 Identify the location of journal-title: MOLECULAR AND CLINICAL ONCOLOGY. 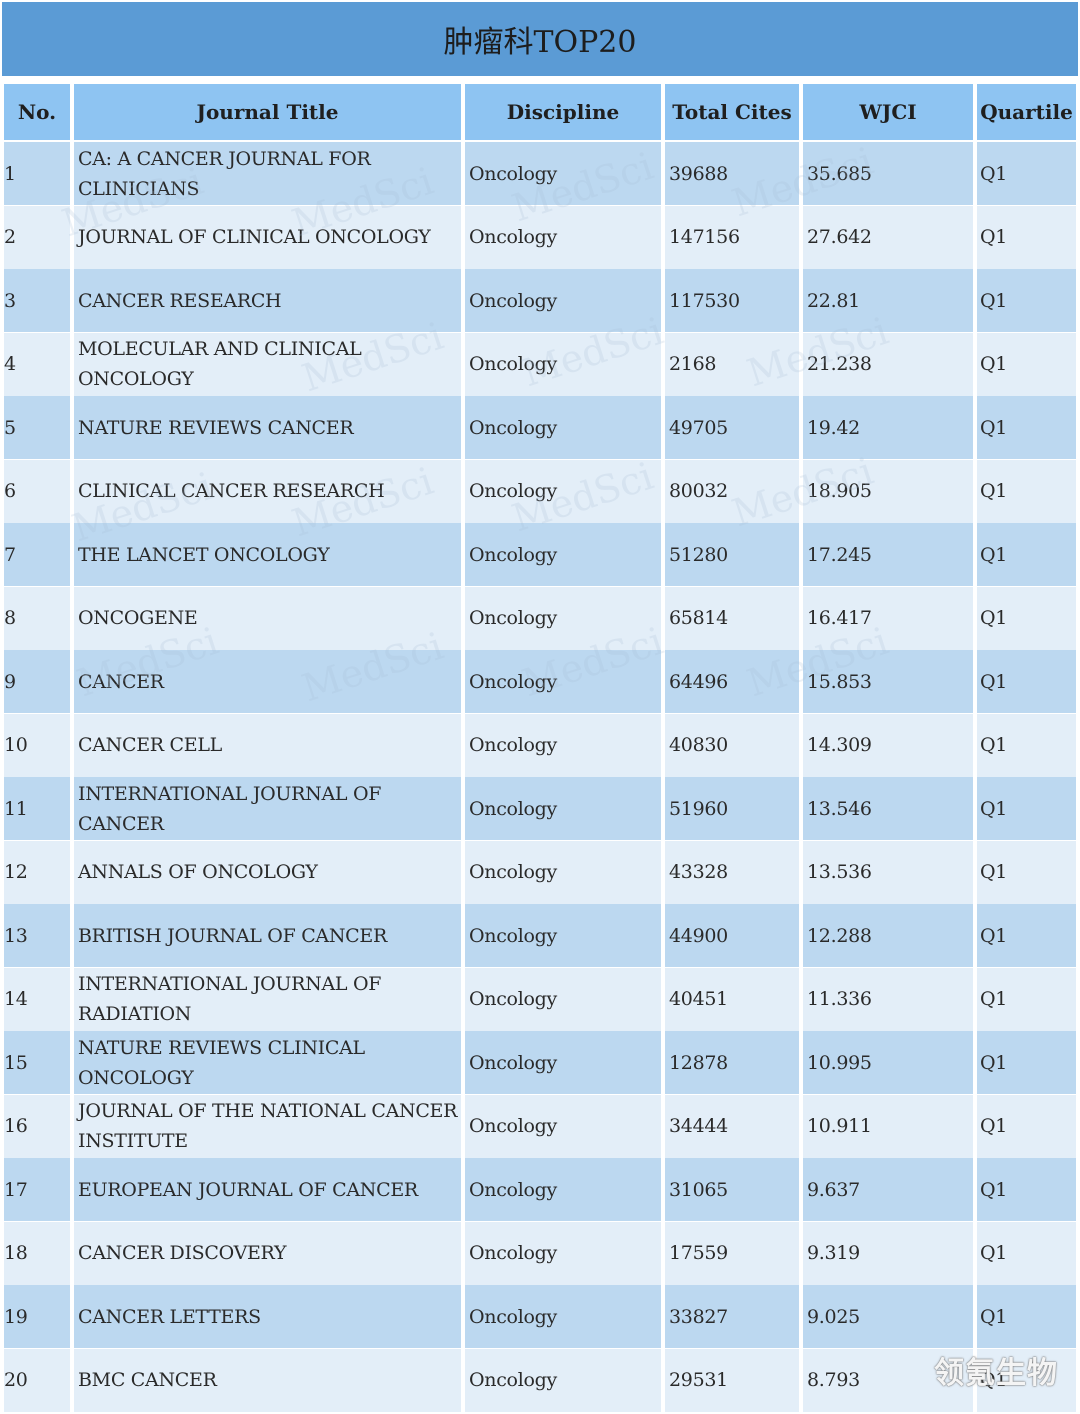
(267, 364).